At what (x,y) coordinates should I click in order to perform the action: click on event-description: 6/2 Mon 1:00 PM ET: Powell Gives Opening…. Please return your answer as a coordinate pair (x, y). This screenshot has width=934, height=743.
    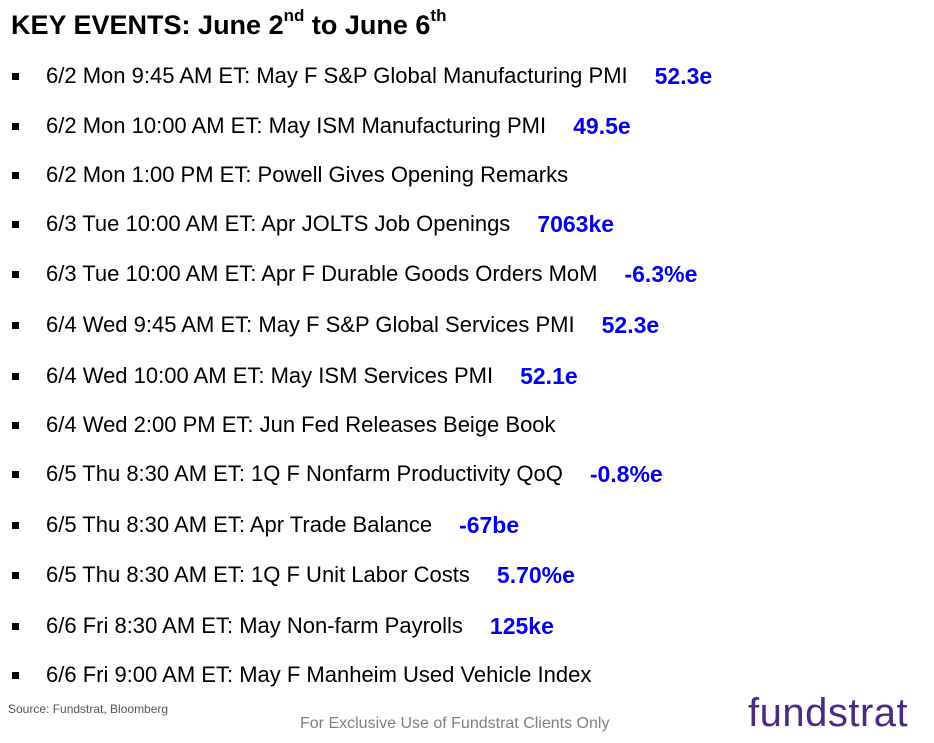
    Looking at the image, I should click on (307, 174).